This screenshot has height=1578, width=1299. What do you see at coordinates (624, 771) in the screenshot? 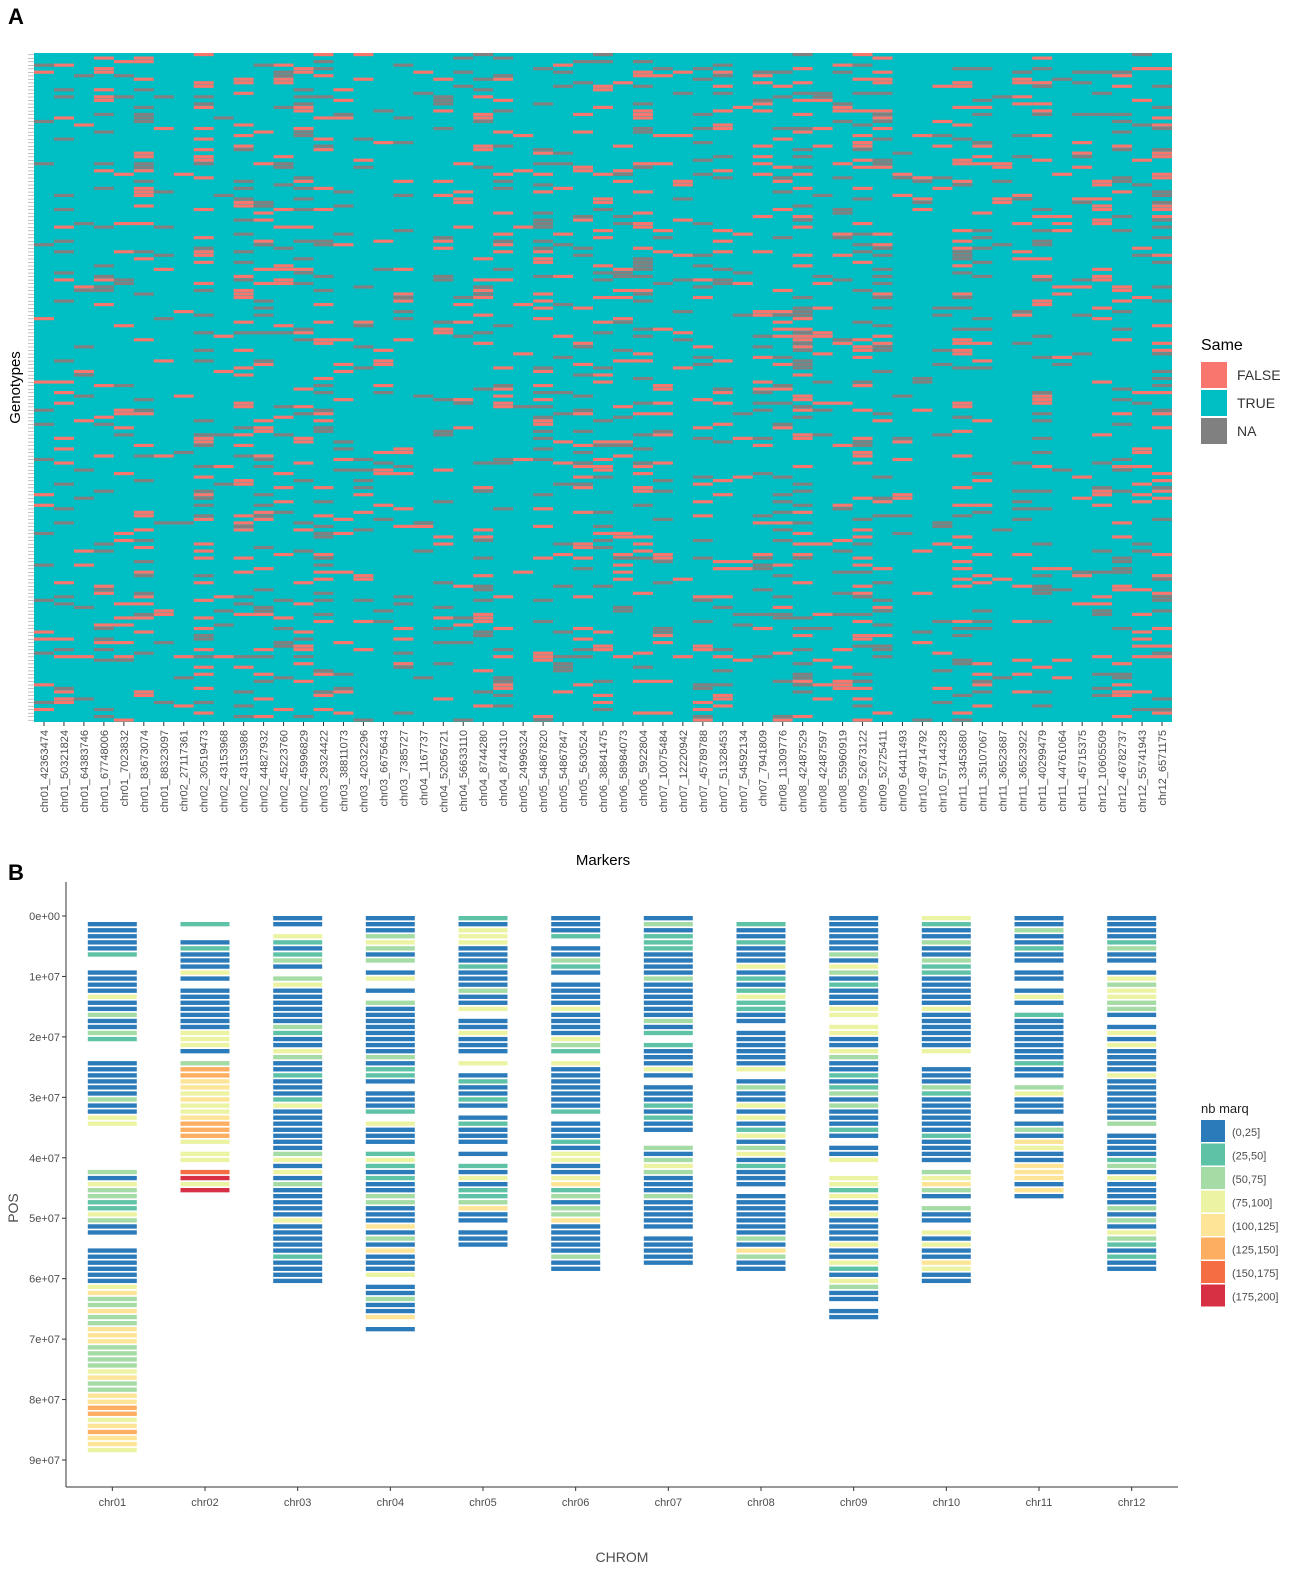
I see `marker-label: chr06_58984073` at bounding box center [624, 771].